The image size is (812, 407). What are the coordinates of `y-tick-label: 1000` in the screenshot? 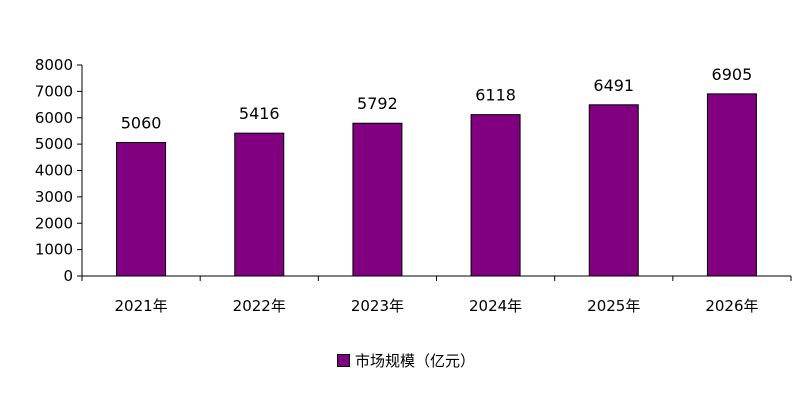 It's located at (54, 250).